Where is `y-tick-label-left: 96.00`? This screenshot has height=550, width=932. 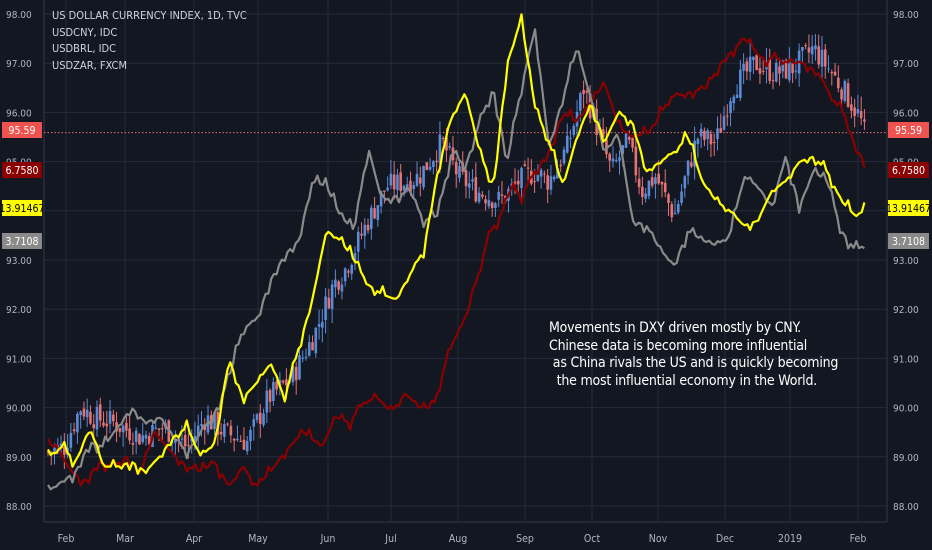
y-tick-label-left: 96.00 is located at coordinates (19, 113).